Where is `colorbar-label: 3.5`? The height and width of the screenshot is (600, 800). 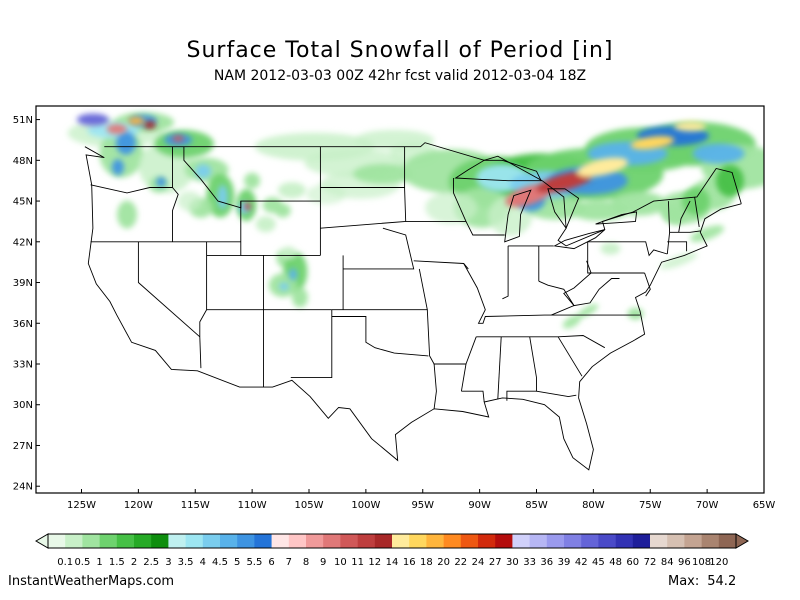 colorbar-label: 3.5 is located at coordinates (186, 562).